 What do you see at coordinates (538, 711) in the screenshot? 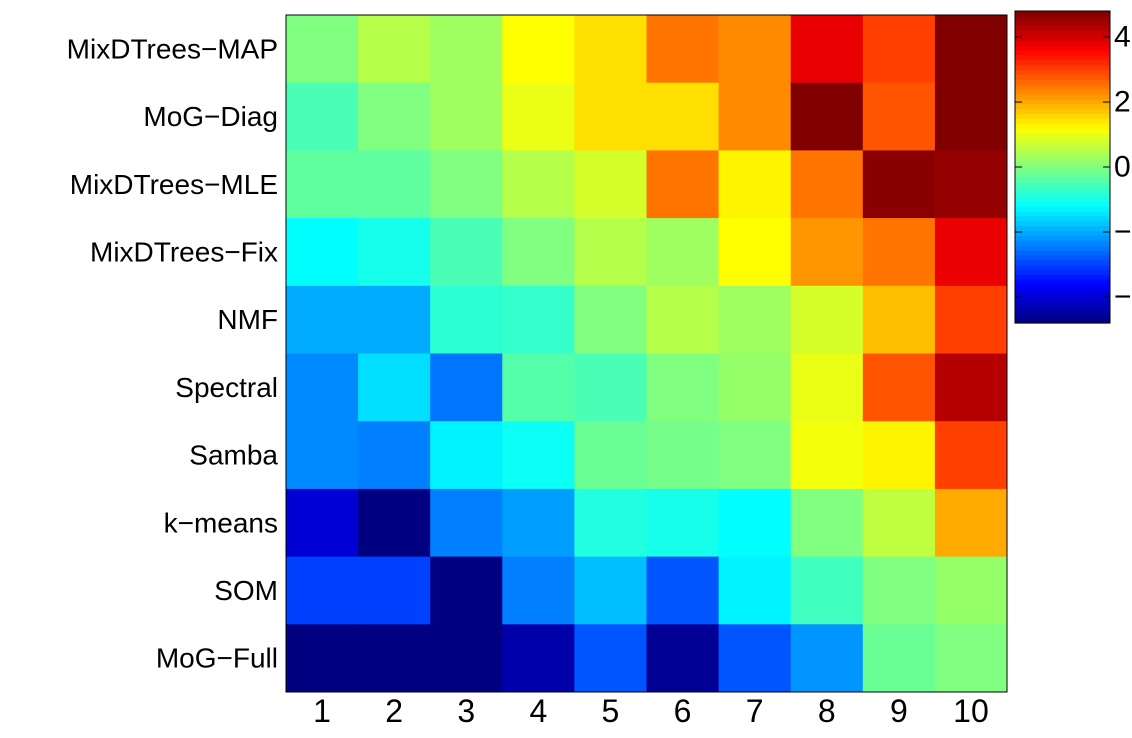
I see `x-tick-label: 4` at bounding box center [538, 711].